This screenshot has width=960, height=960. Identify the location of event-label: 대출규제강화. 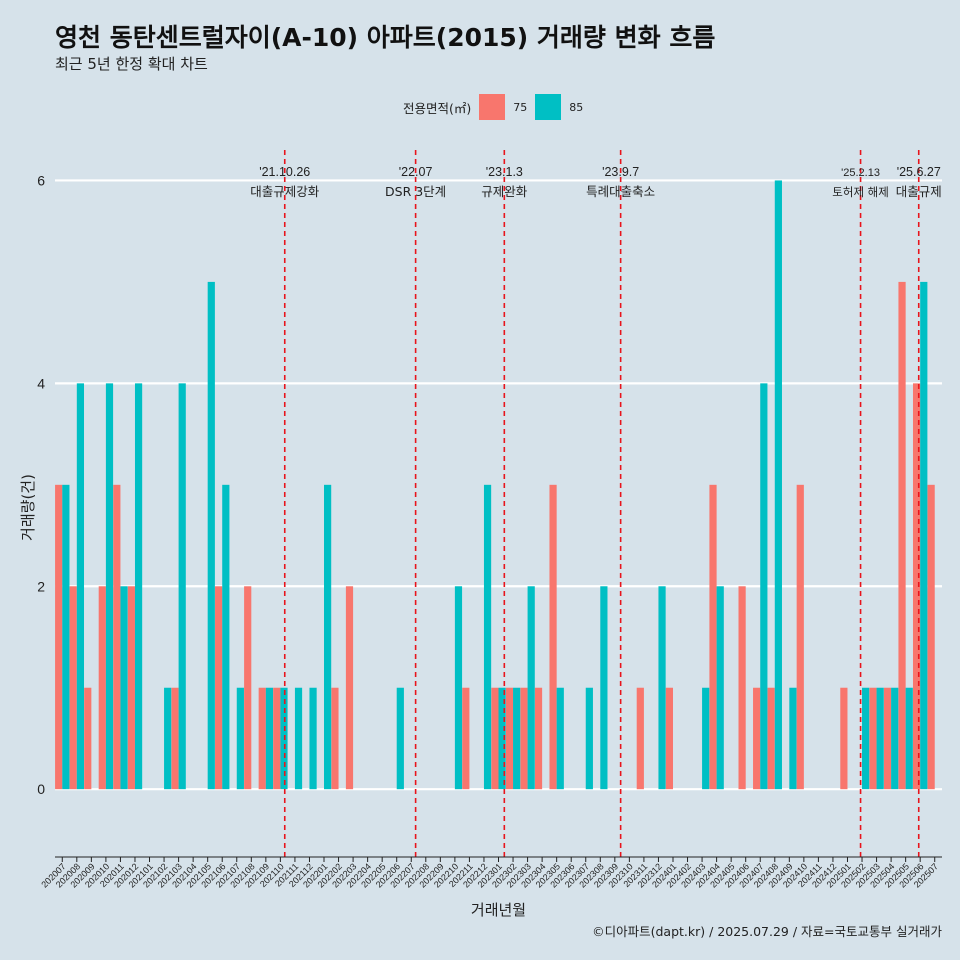
(285, 191).